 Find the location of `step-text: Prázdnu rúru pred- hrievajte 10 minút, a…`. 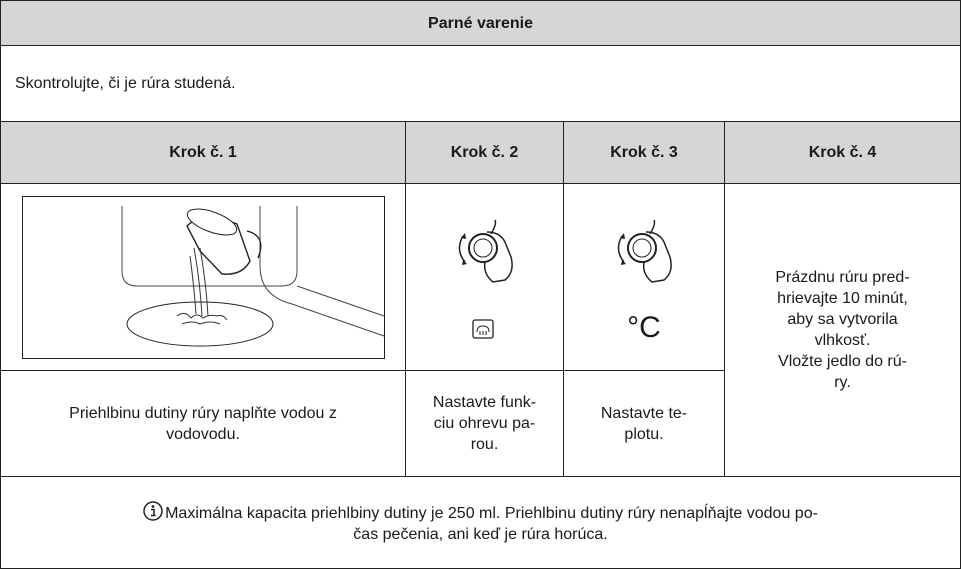

step-text: Prázdnu rúru pred- hrievajte 10 minút, a… is located at coordinates (842, 330).